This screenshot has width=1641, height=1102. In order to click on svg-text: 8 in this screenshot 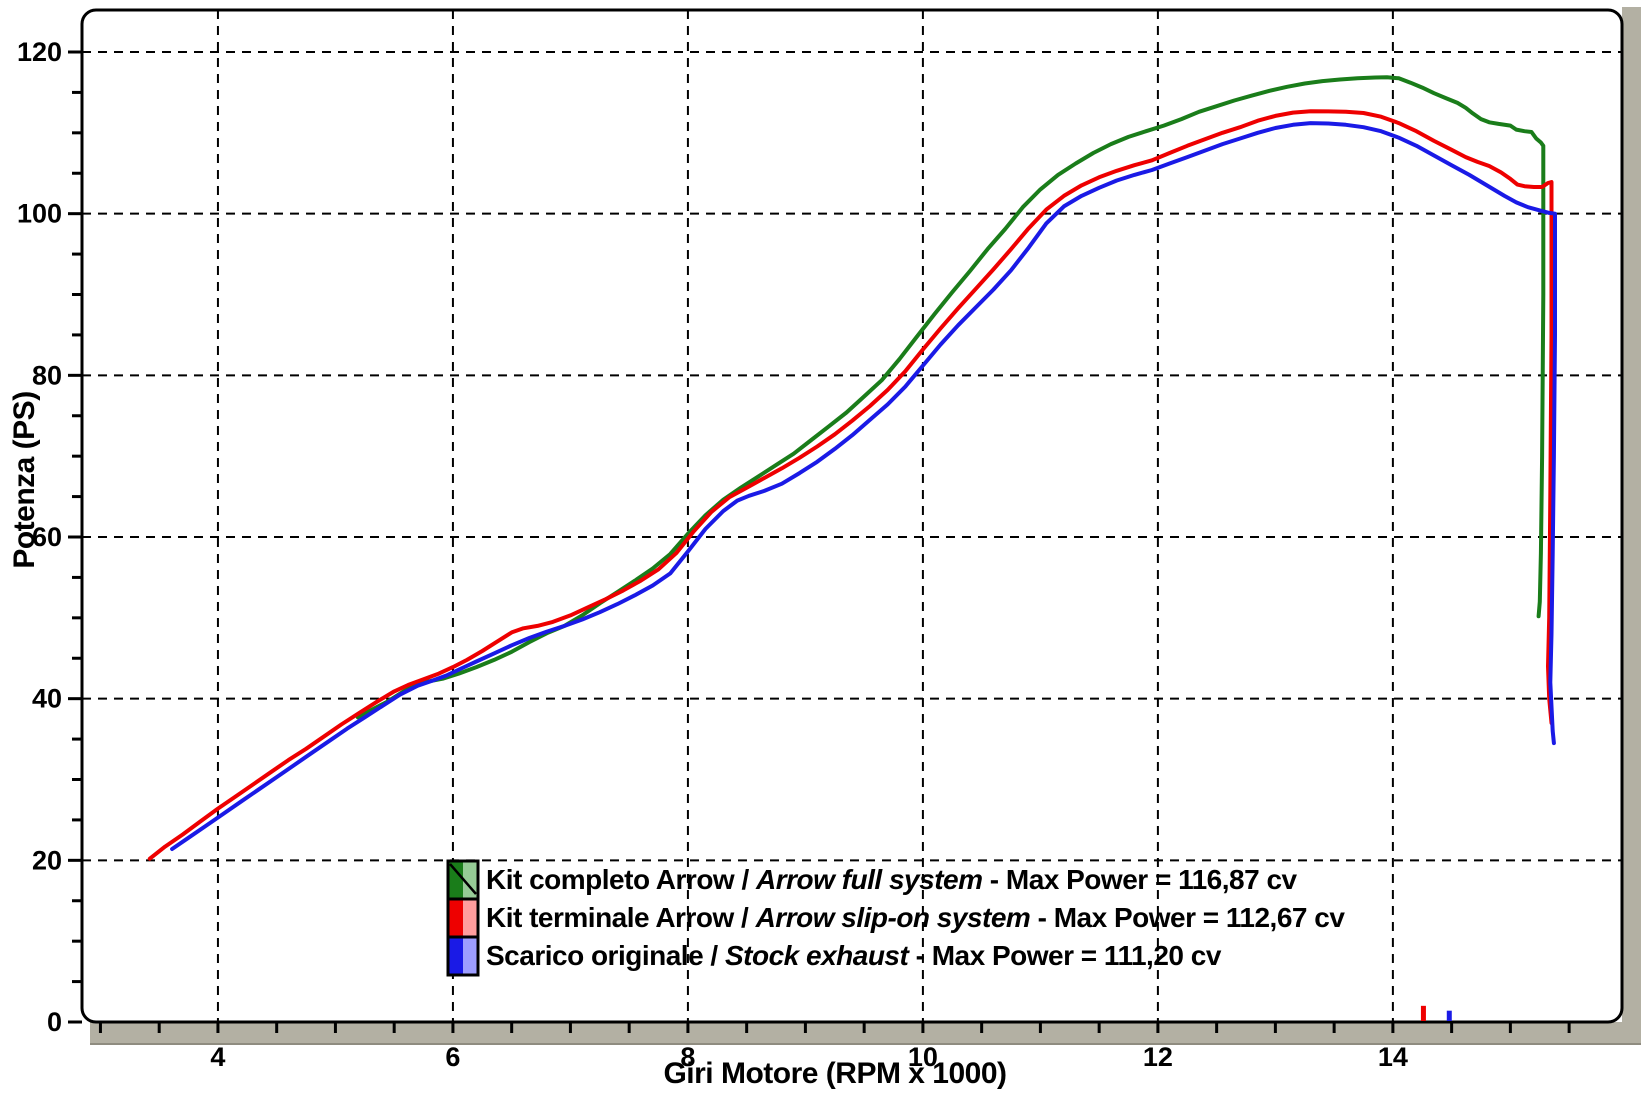, I will do `click(687, 1057)`.